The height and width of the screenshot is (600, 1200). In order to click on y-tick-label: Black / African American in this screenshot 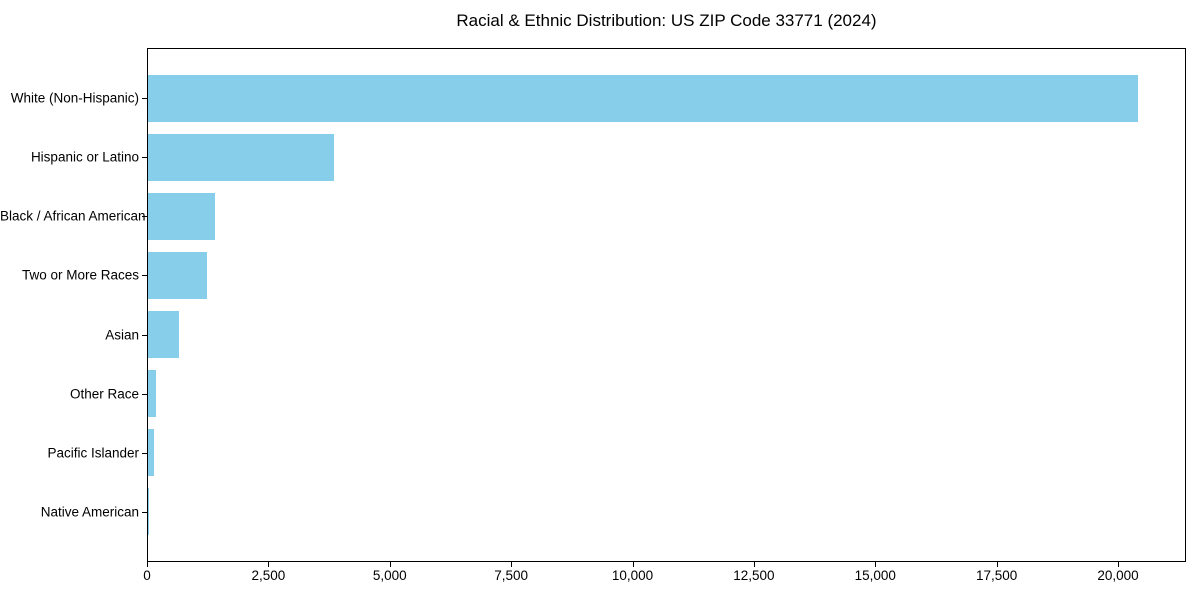, I will do `click(73, 216)`.